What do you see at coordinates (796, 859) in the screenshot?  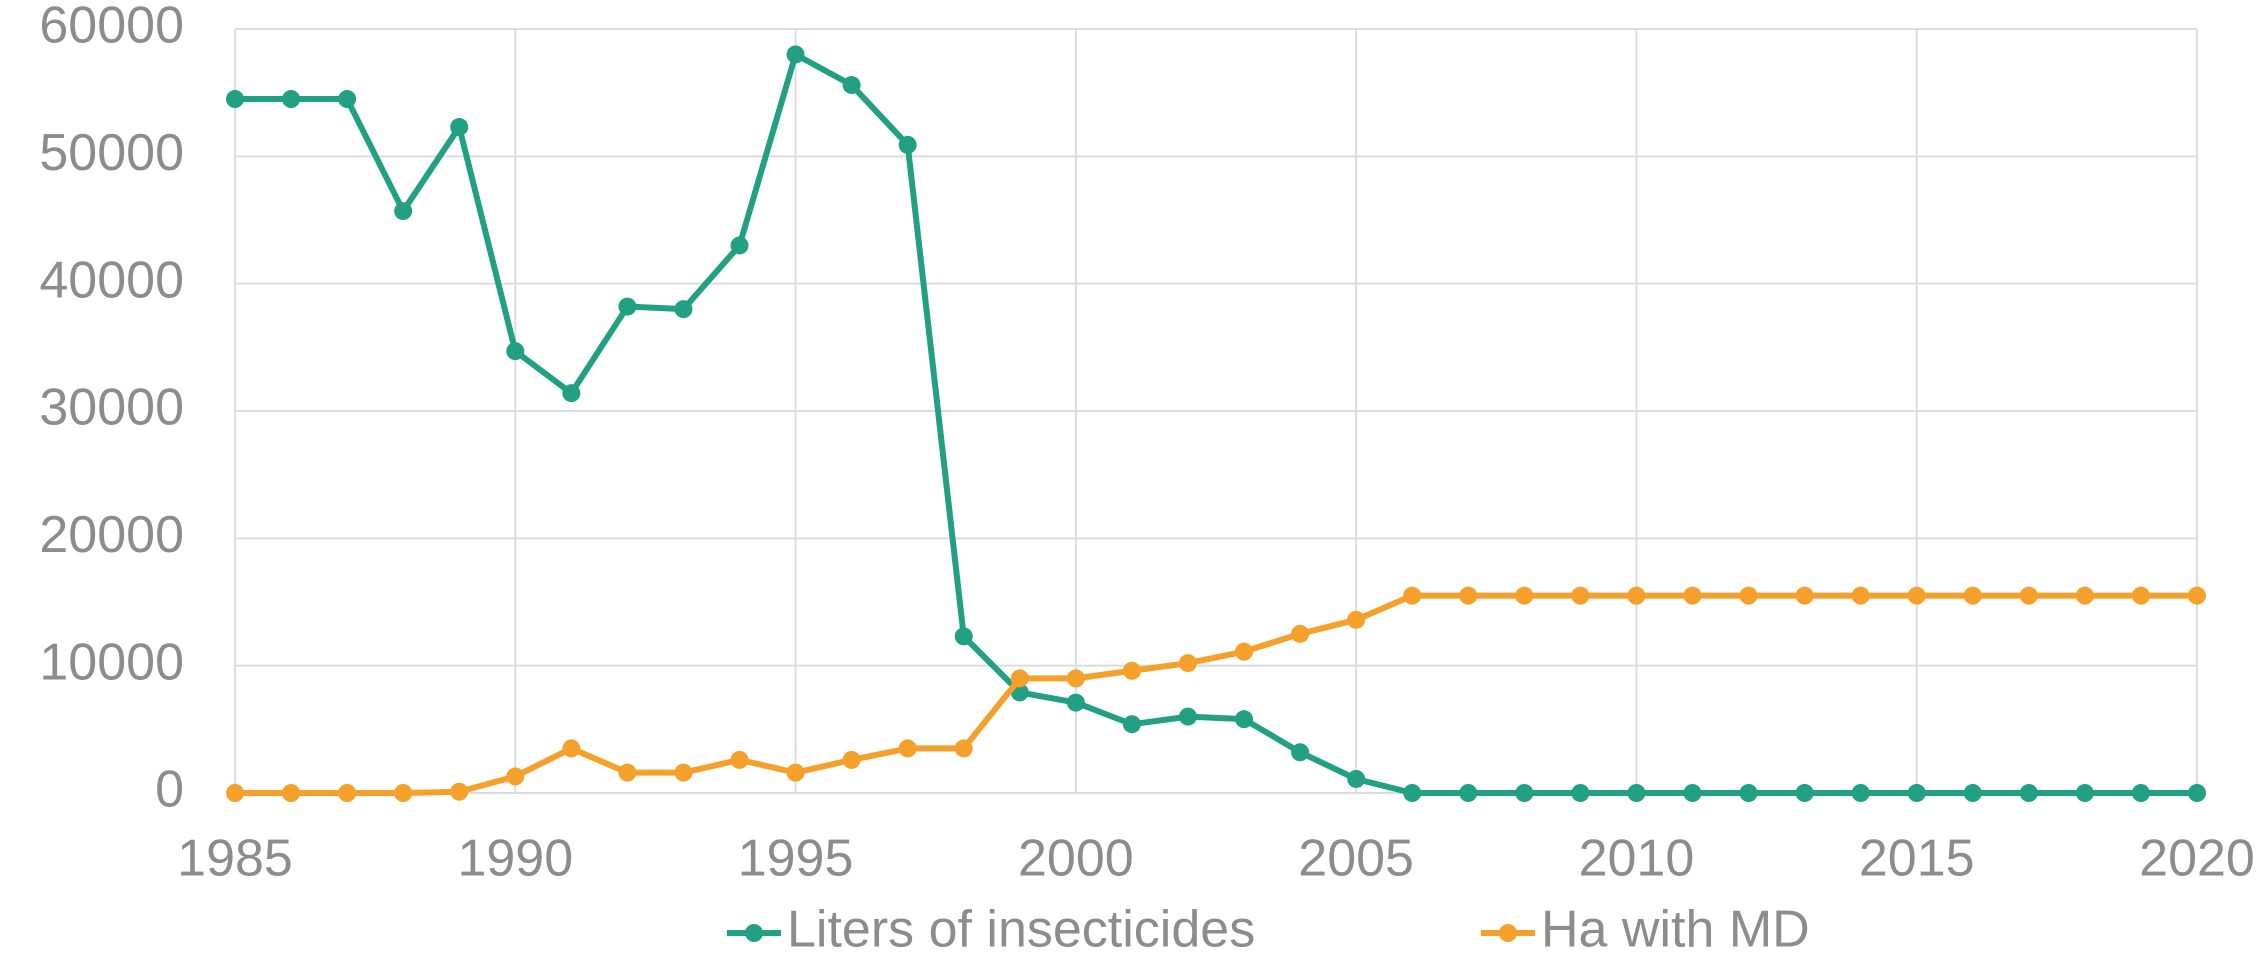 I see `x-tick-label: 1995` at bounding box center [796, 859].